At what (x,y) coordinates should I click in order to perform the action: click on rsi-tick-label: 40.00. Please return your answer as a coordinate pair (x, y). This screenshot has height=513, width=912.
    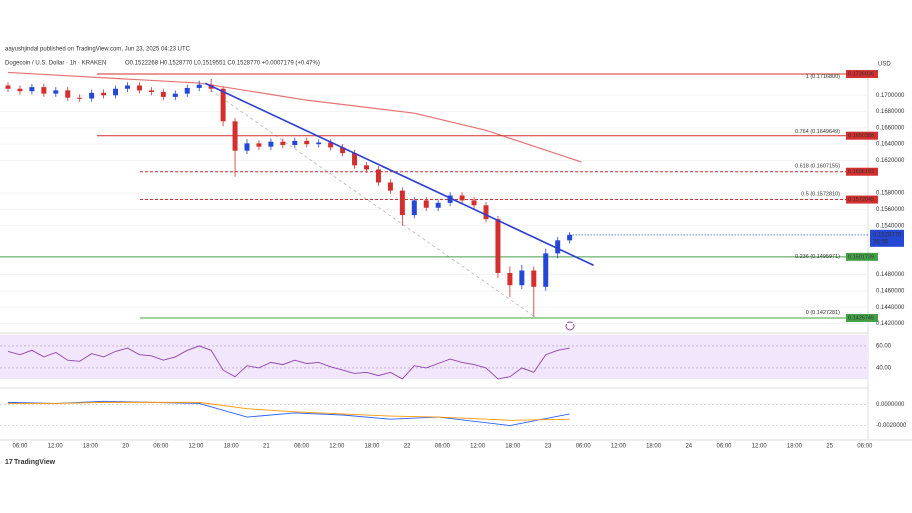
    Looking at the image, I should click on (884, 368).